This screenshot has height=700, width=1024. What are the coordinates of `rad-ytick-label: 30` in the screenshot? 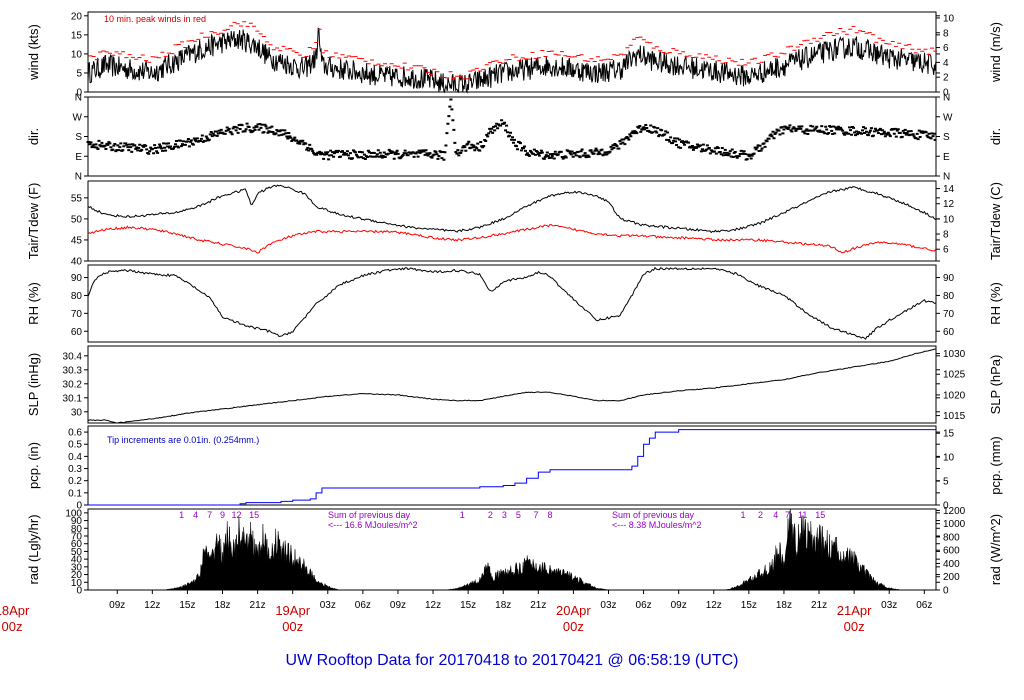 It's located at (77, 567).